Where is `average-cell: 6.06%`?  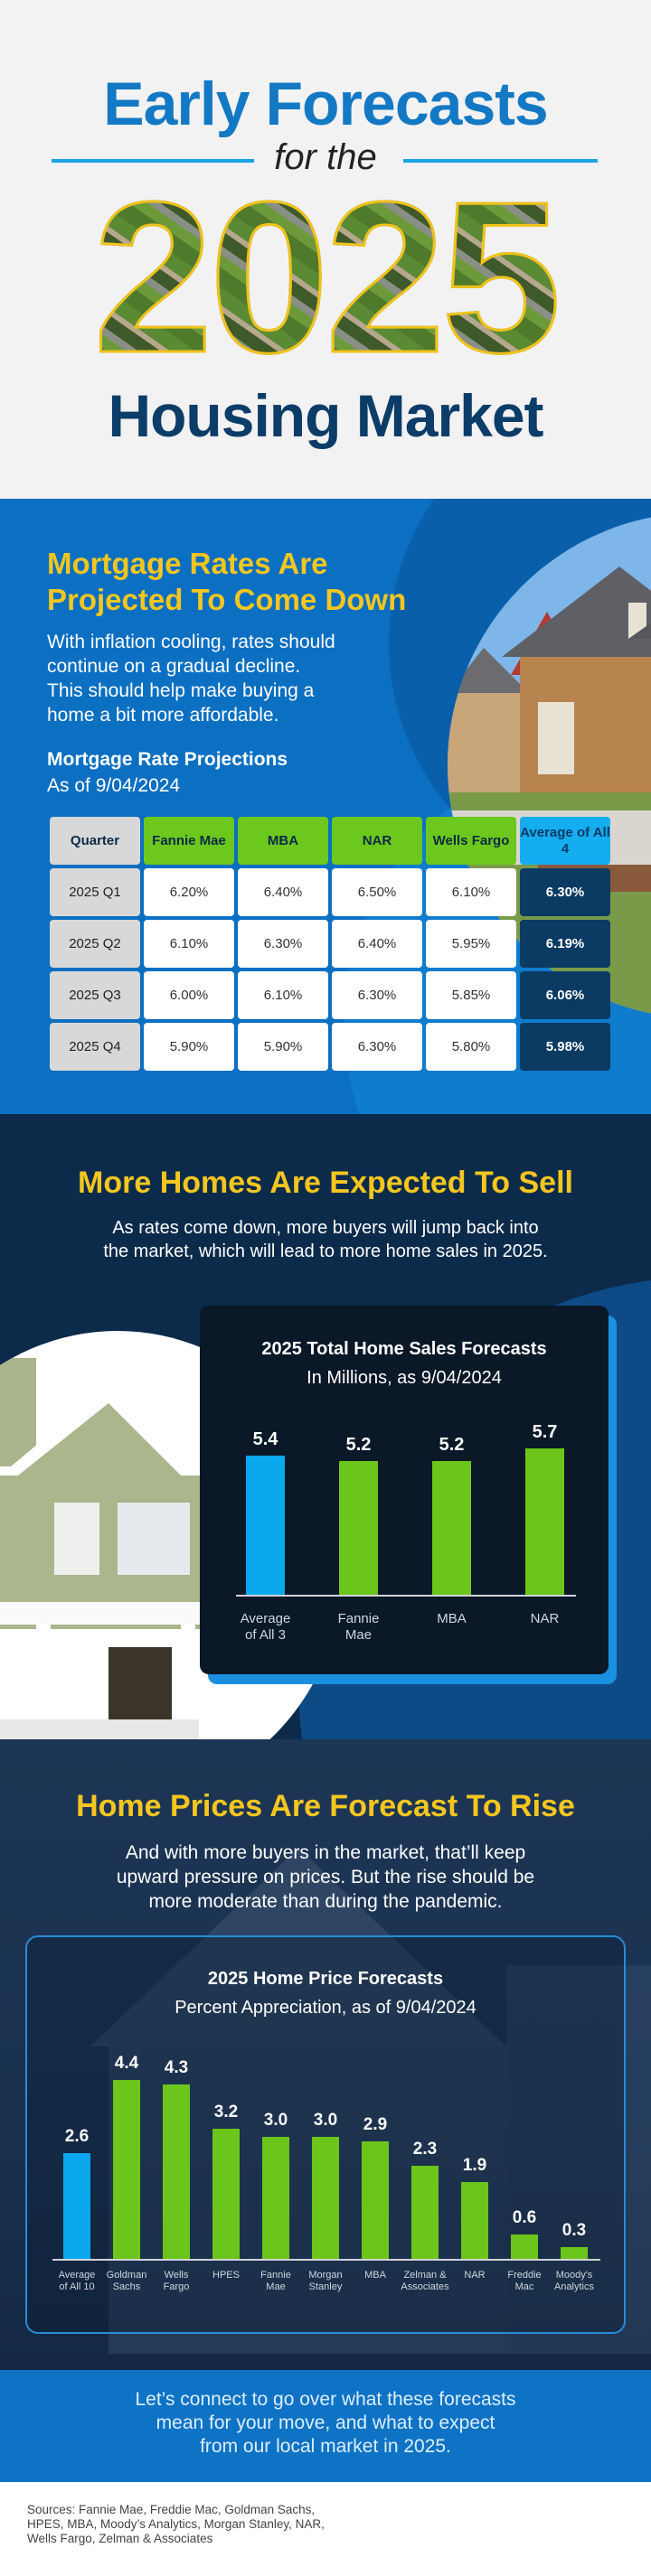 average-cell: 6.06% is located at coordinates (565, 995).